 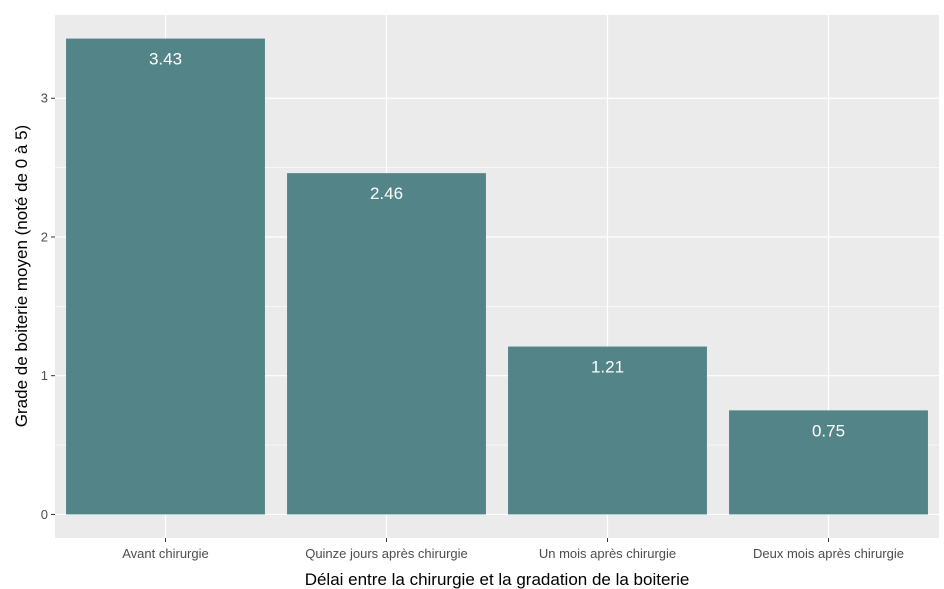 I want to click on bar-value-label: 1.21, so click(x=607, y=367).